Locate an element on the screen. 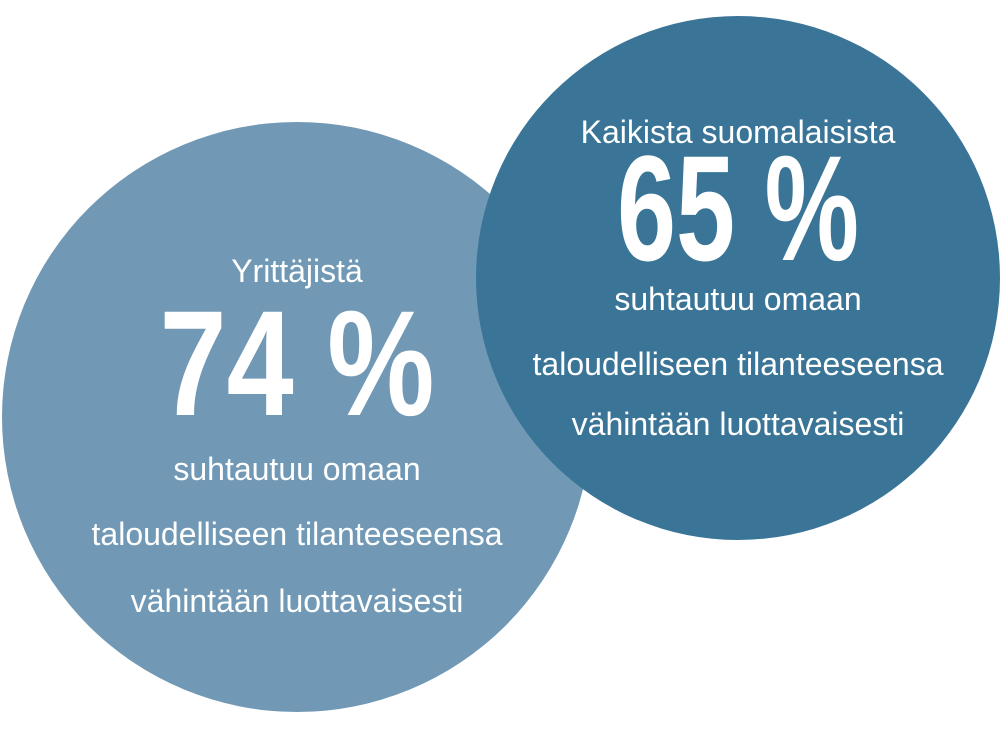  big-figure: 74 % is located at coordinates (297, 363).